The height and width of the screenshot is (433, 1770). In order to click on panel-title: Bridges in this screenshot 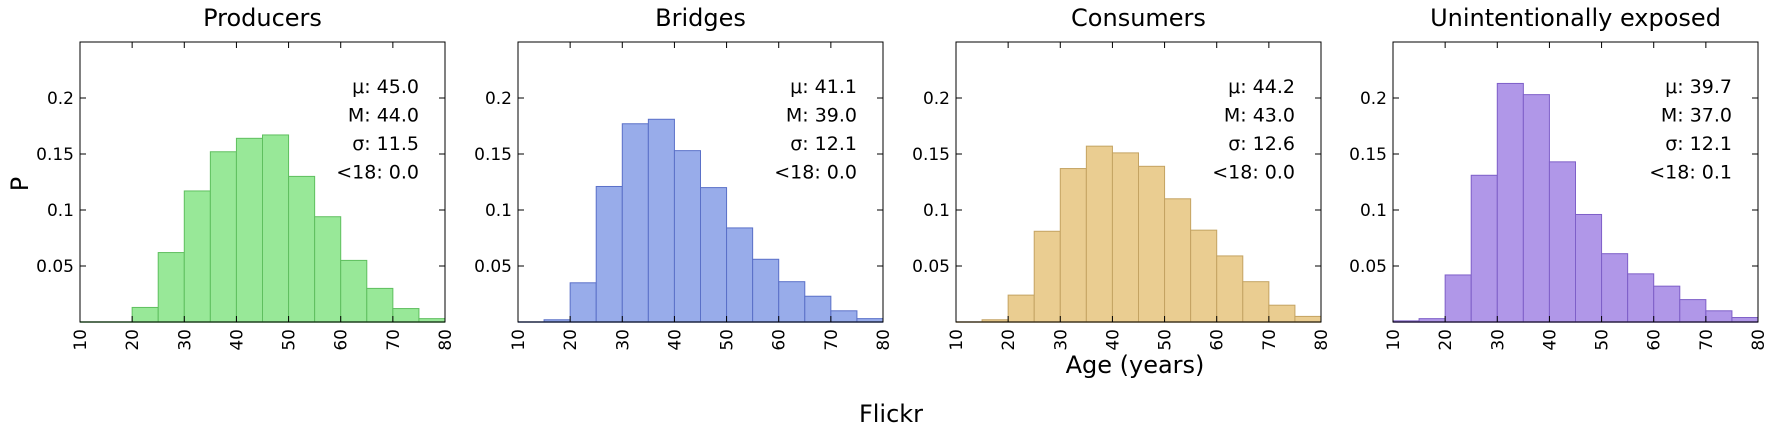, I will do `click(700, 18)`.